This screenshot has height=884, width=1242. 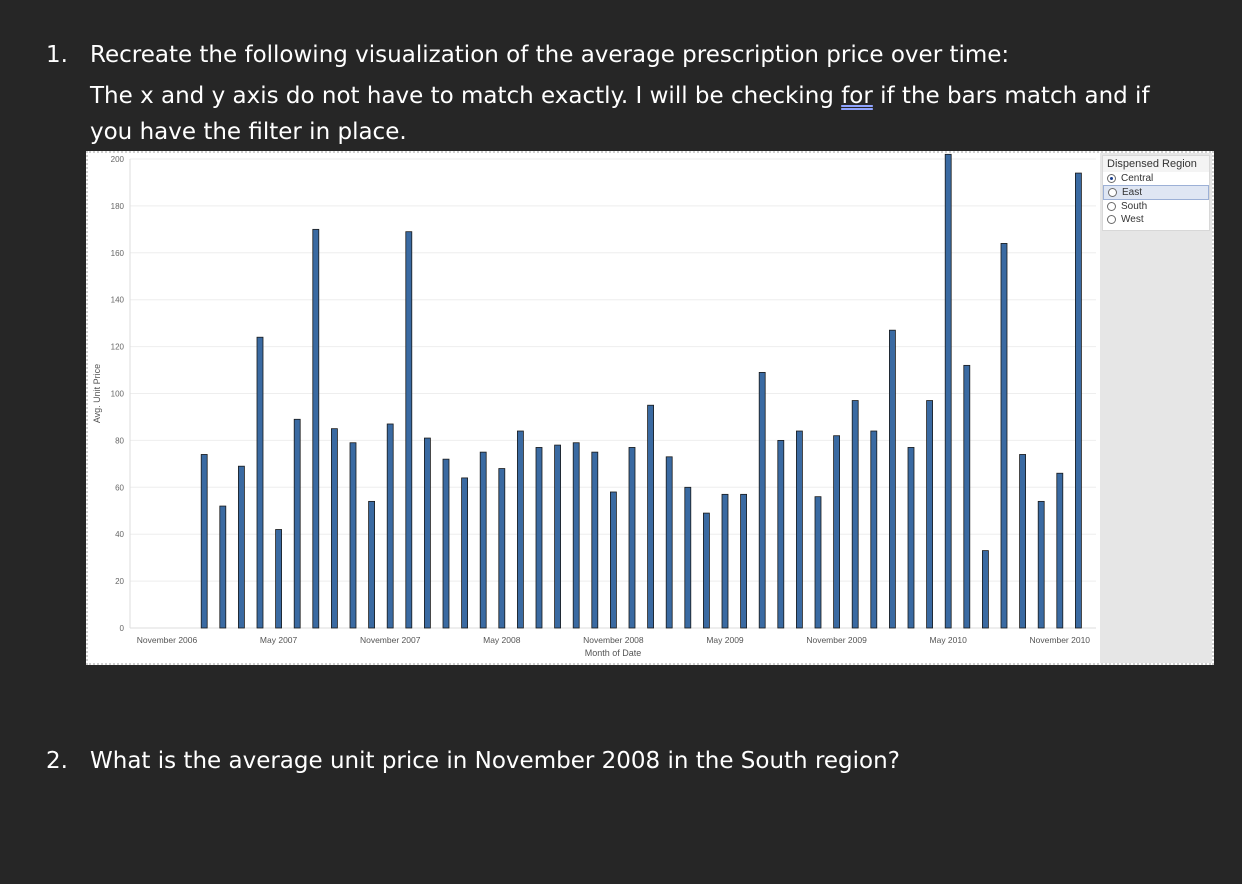 What do you see at coordinates (1156, 408) in the screenshot?
I see `filter-panel: Dispensed Region Central East South West` at bounding box center [1156, 408].